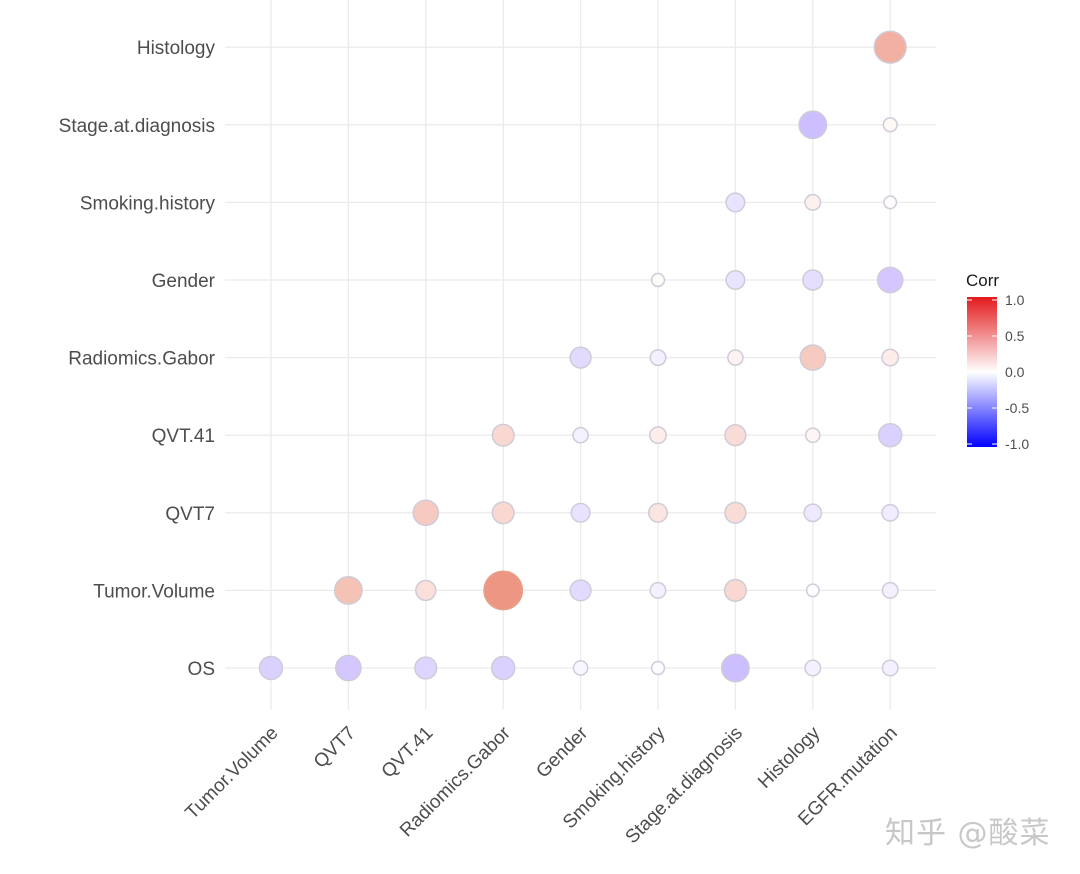  Describe the element at coordinates (1015, 300) in the screenshot. I see `legend-tick-label: 1.0` at that location.